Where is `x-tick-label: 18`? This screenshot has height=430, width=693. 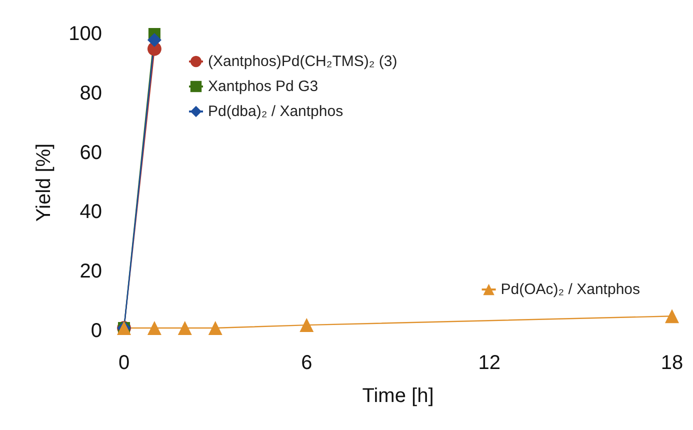
x-tick-label: 18 is located at coordinates (672, 363).